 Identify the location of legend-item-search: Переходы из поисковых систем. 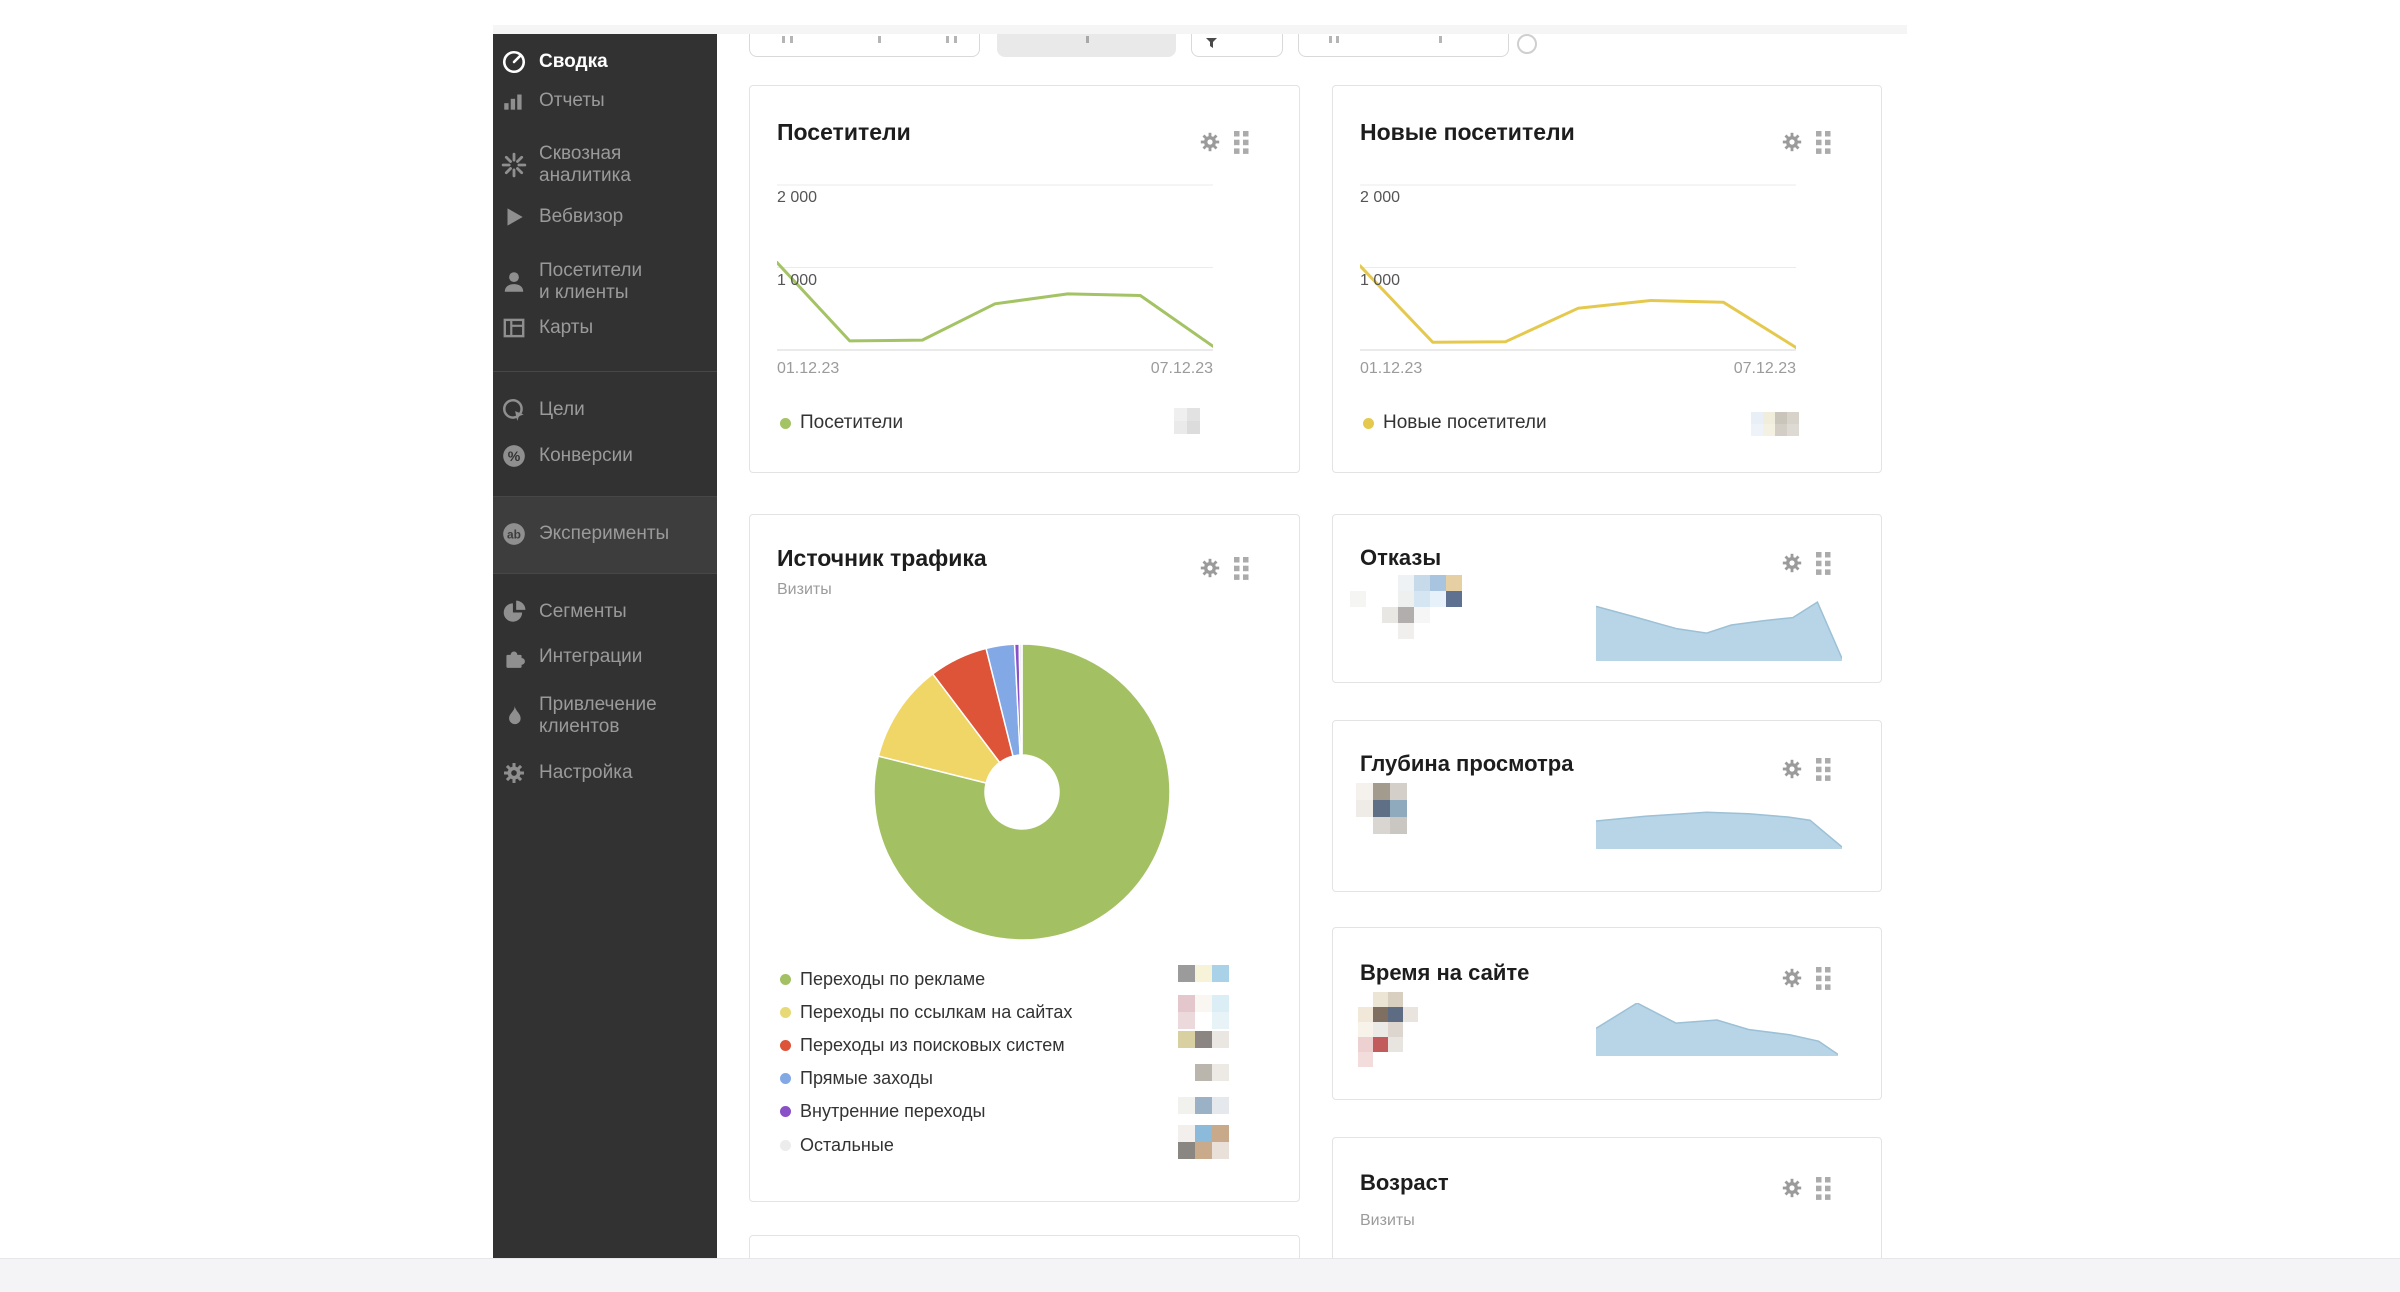
(922, 1045).